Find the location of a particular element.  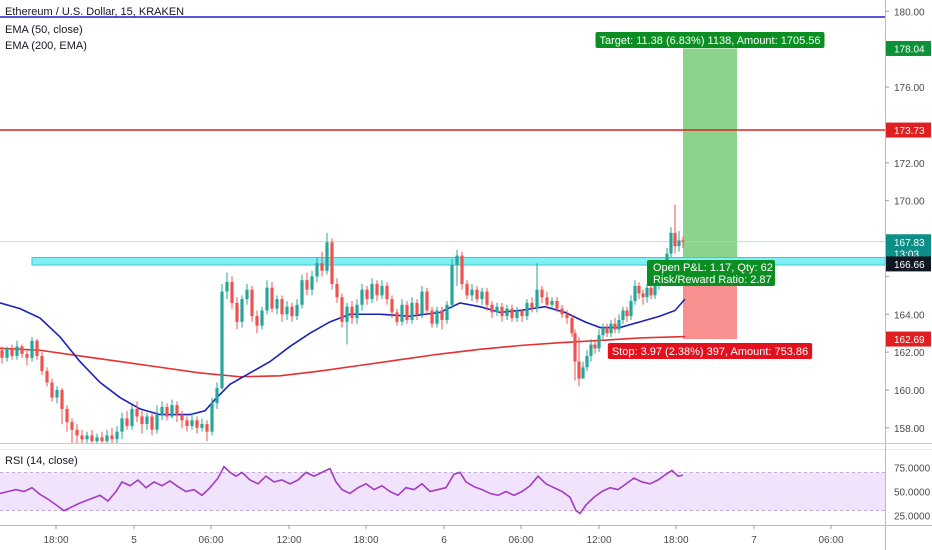

y-tick-label: 172.00 is located at coordinates (909, 164).